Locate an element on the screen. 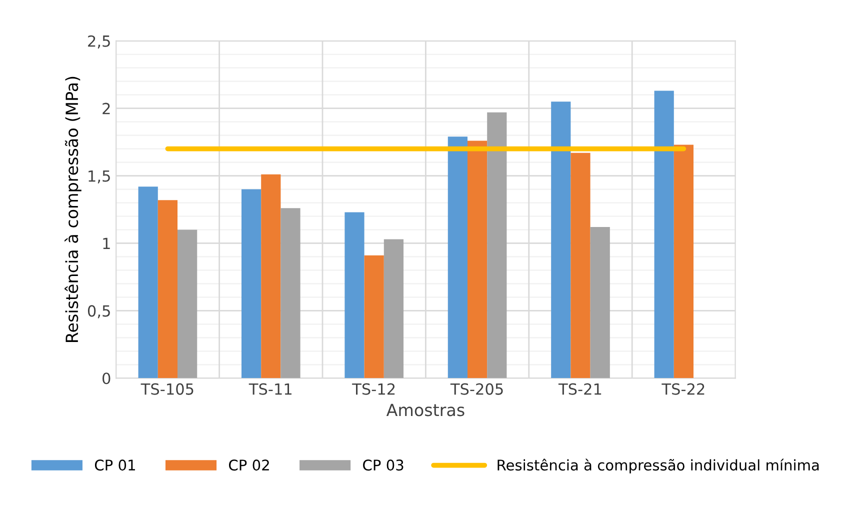 The width and height of the screenshot is (860, 511). legend-label: Resistência à compressão individual mínima is located at coordinates (658, 466).